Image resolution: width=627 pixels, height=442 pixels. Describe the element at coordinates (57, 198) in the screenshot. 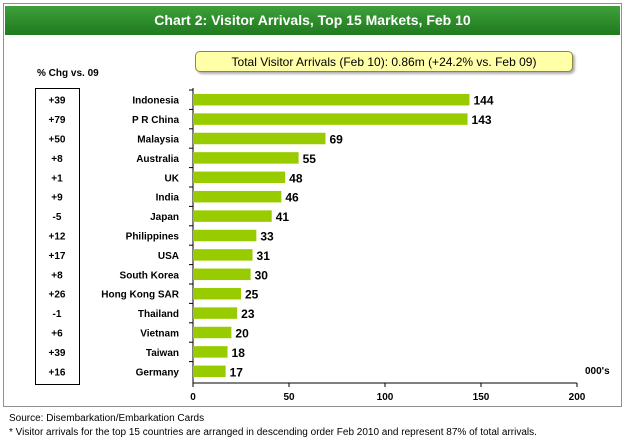

I see `pct-change-value: +9` at that location.